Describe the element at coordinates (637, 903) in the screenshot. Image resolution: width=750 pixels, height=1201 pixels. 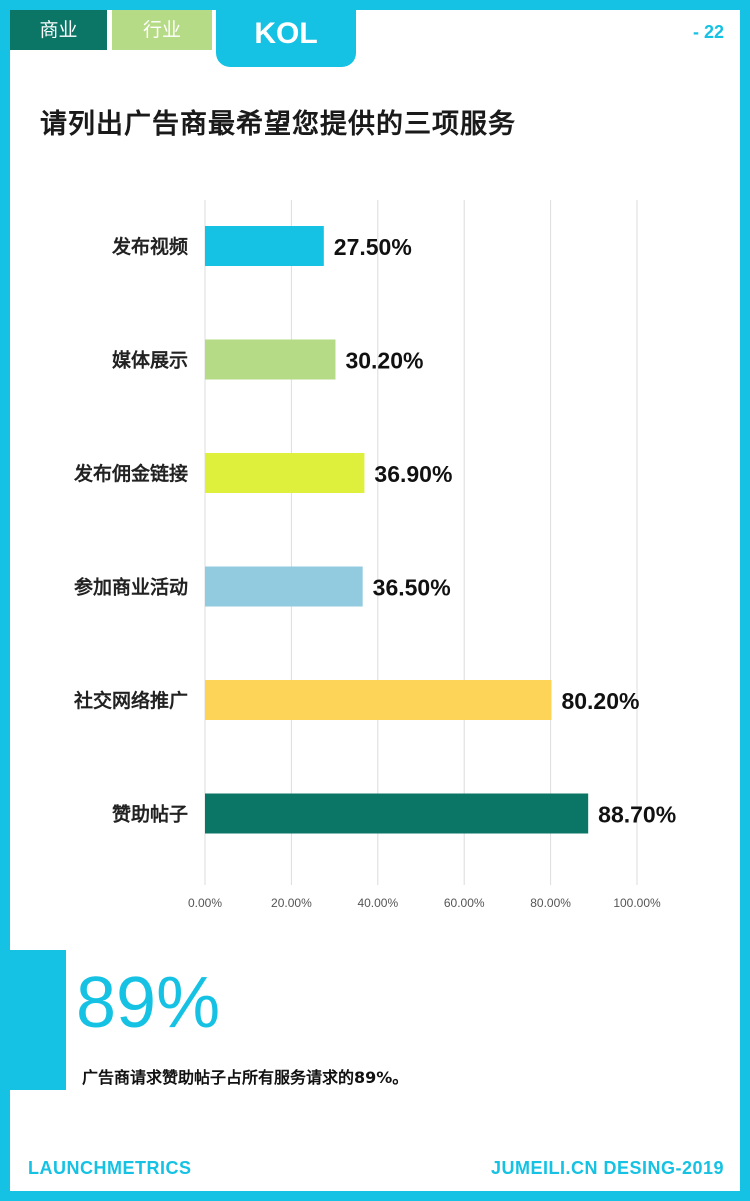
I see `x-tick-label: 100.00%` at that location.